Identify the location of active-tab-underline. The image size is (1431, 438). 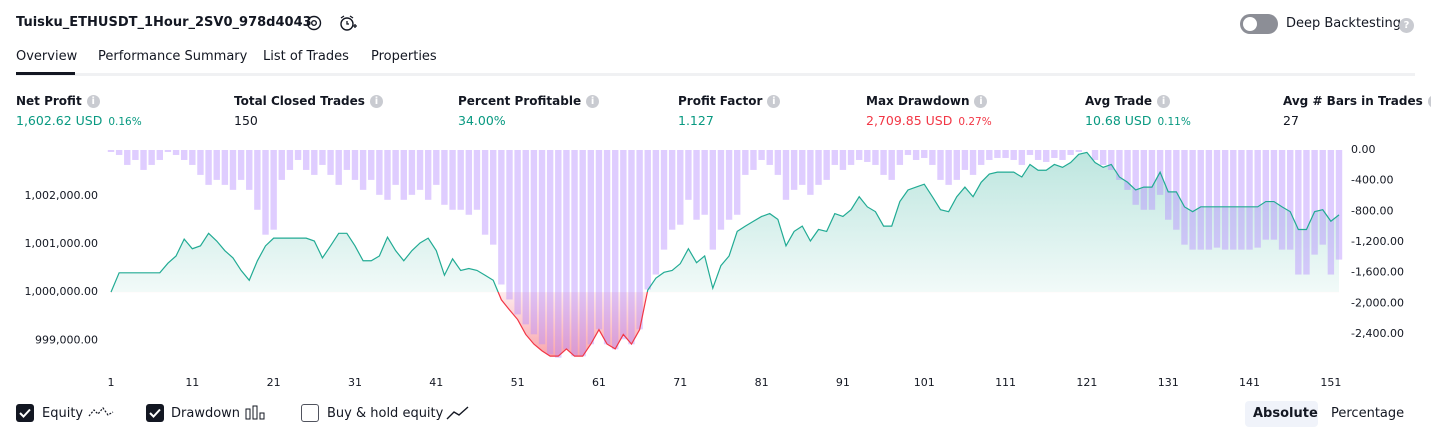
(45, 73).